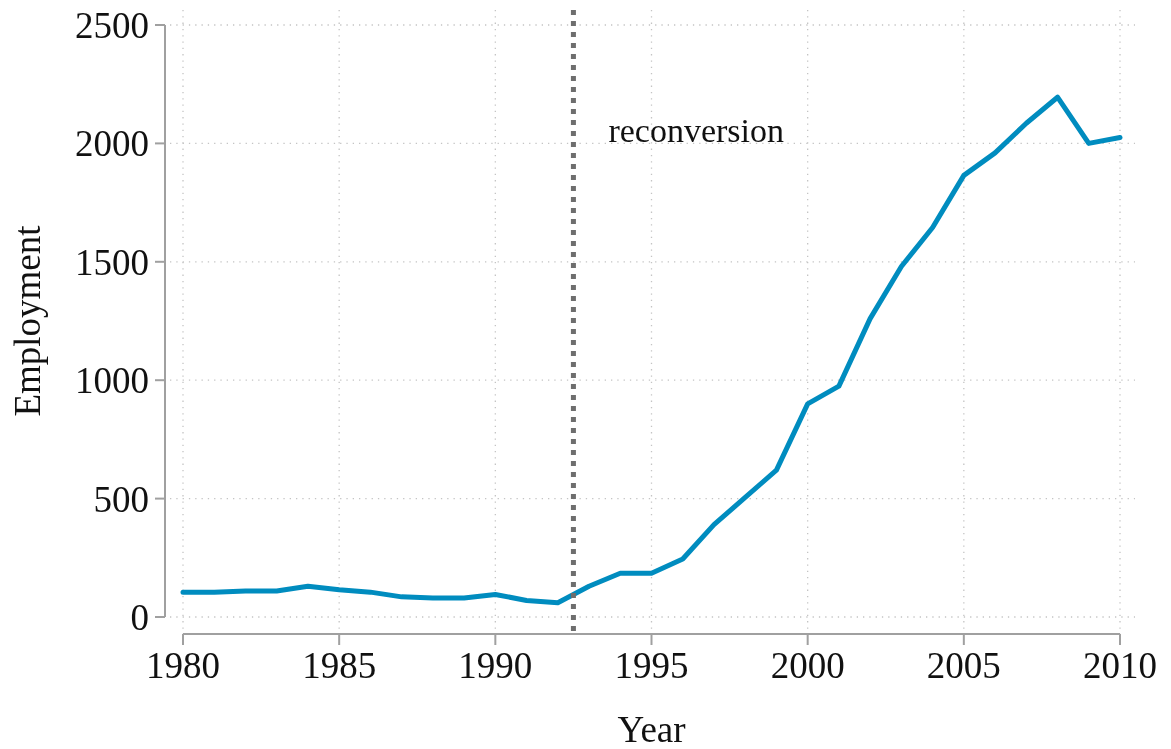 Image resolution: width=1171 pixels, height=749 pixels. What do you see at coordinates (651, 729) in the screenshot?
I see `x-axis-title: Year` at bounding box center [651, 729].